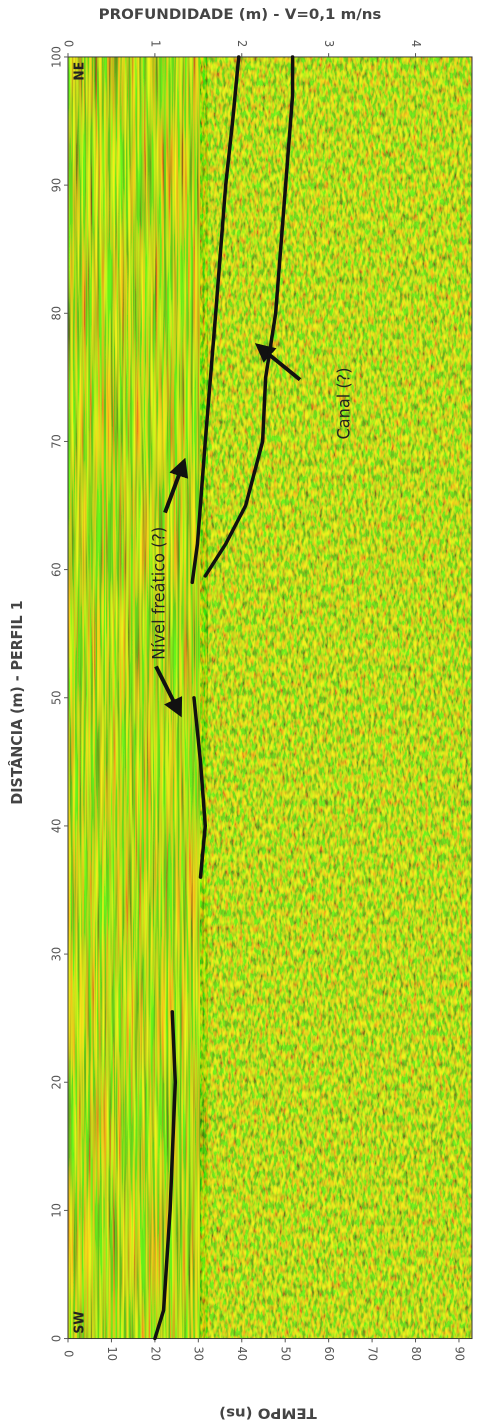 The height and width of the screenshot is (1424, 477). I want to click on arrows, so click(228, 530).